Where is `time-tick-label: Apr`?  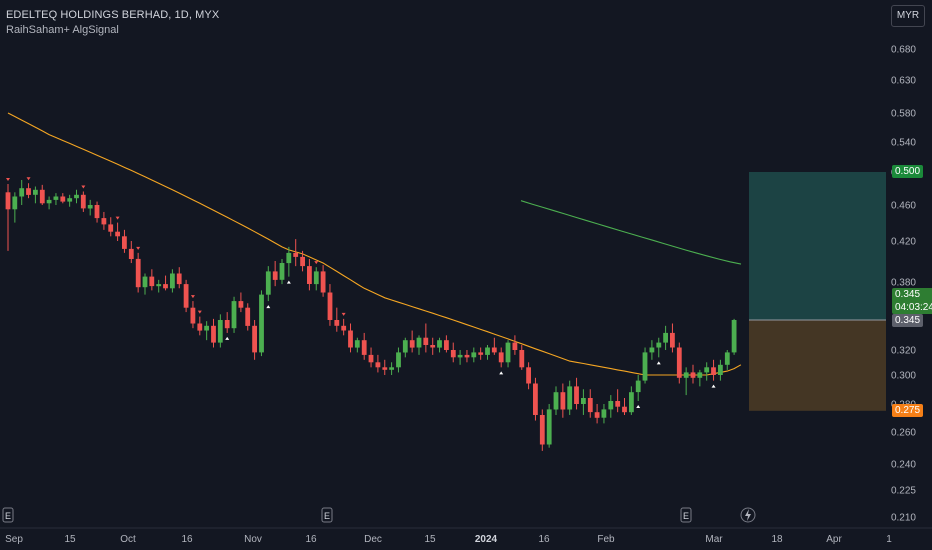
time-tick-label: Apr is located at coordinates (834, 539).